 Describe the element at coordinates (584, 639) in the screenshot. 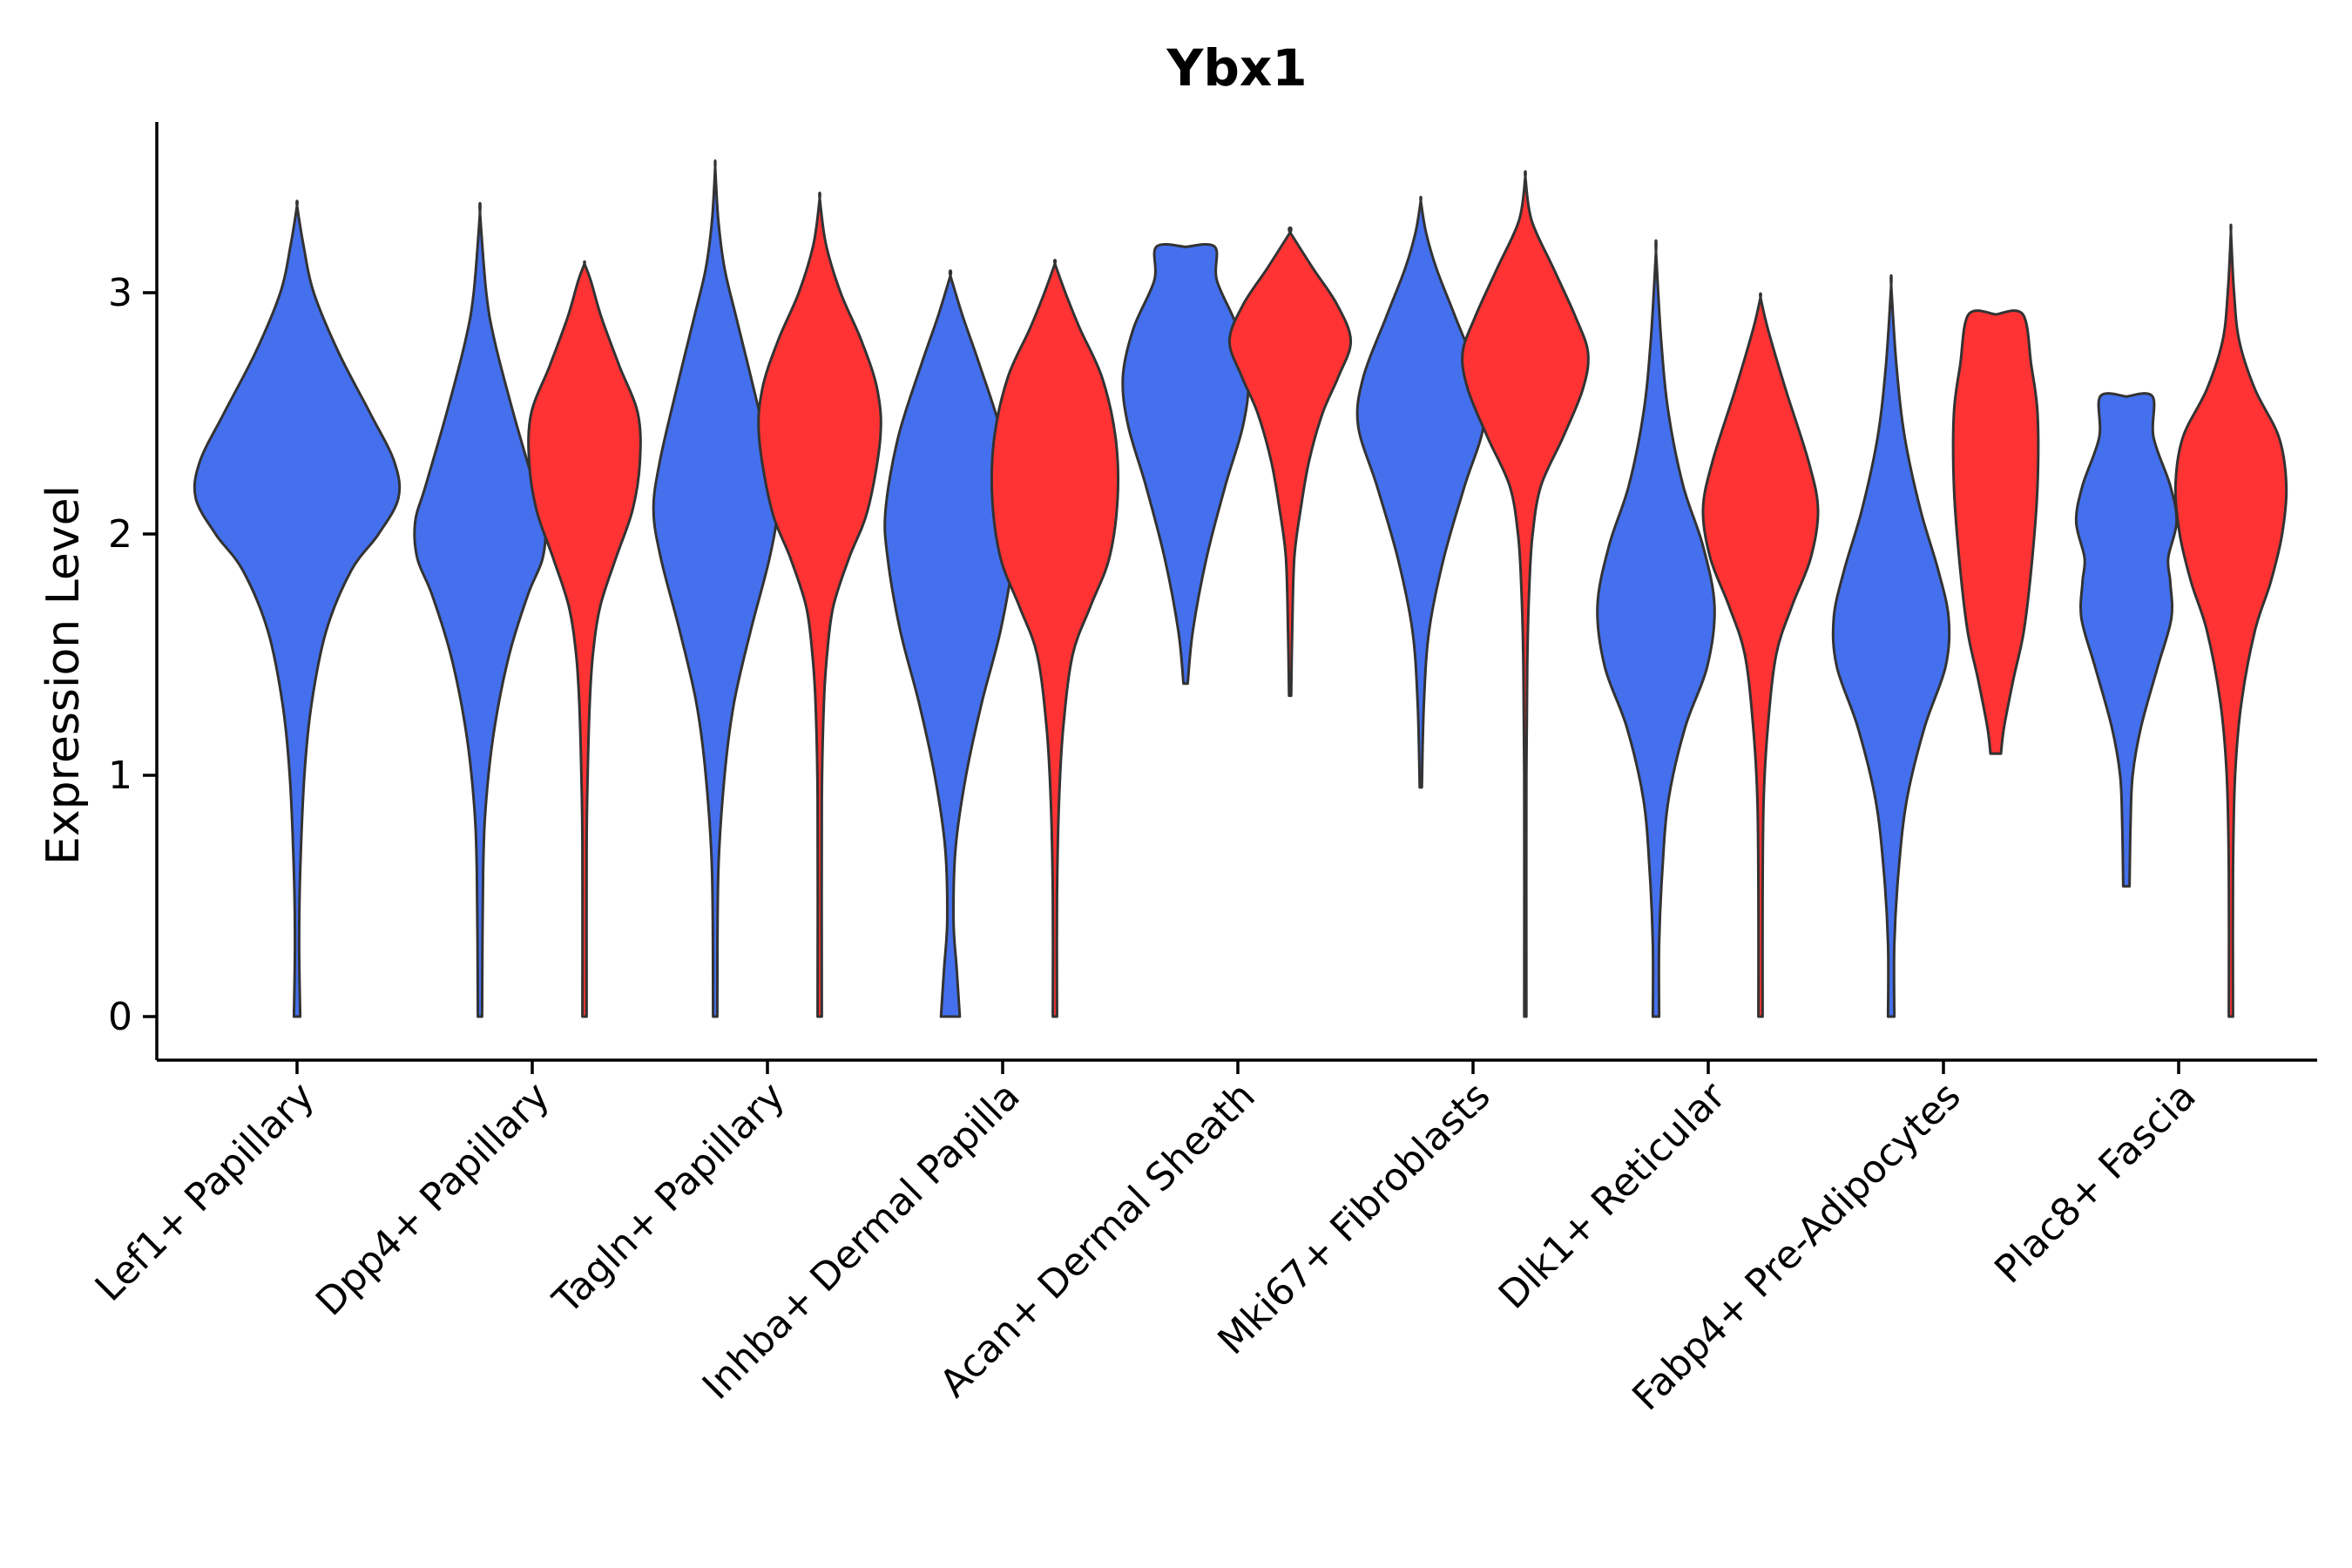

I see `violin-group-red-dpp4-papillary` at that location.